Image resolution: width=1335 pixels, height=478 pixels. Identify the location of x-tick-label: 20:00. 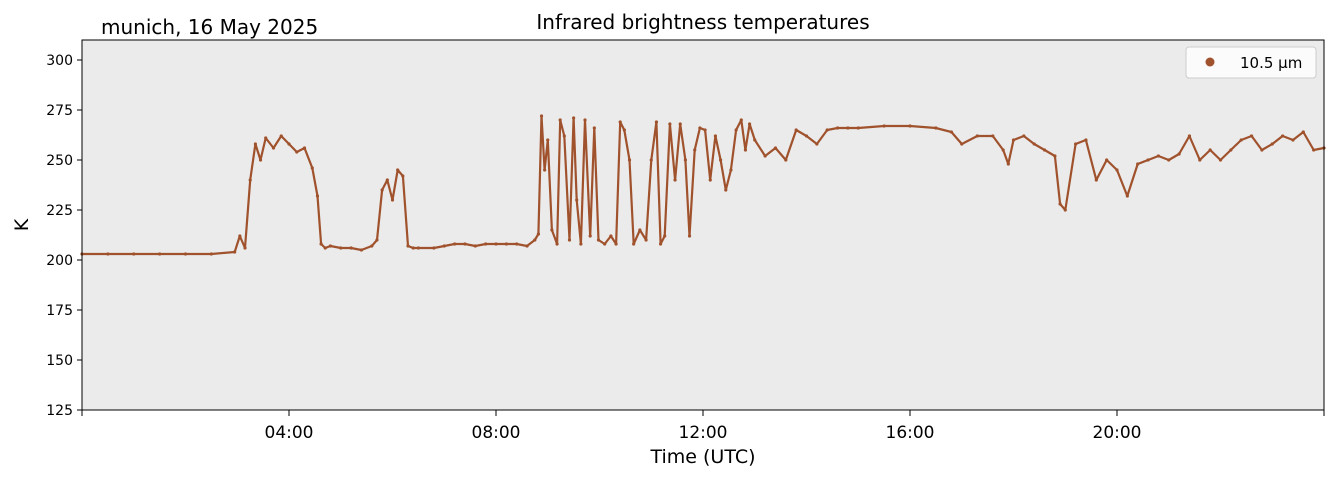
(1117, 433).